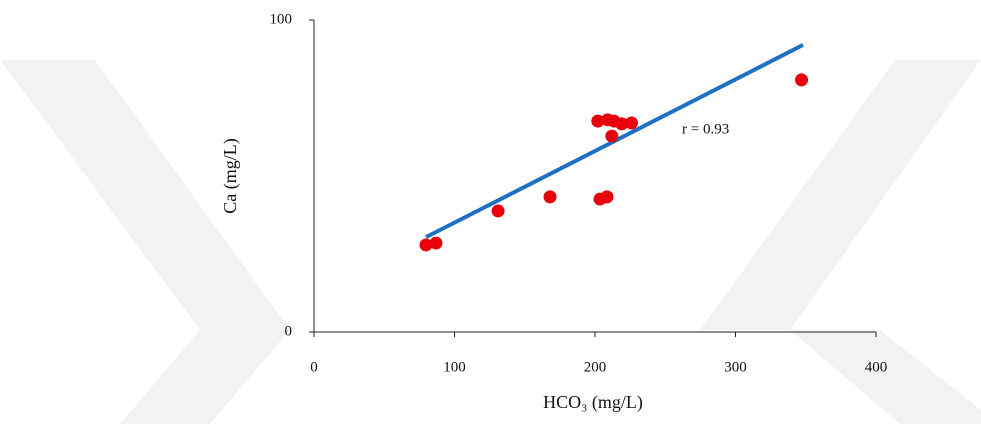  Describe the element at coordinates (454, 367) in the screenshot. I see `x-tick-label: 100` at that location.